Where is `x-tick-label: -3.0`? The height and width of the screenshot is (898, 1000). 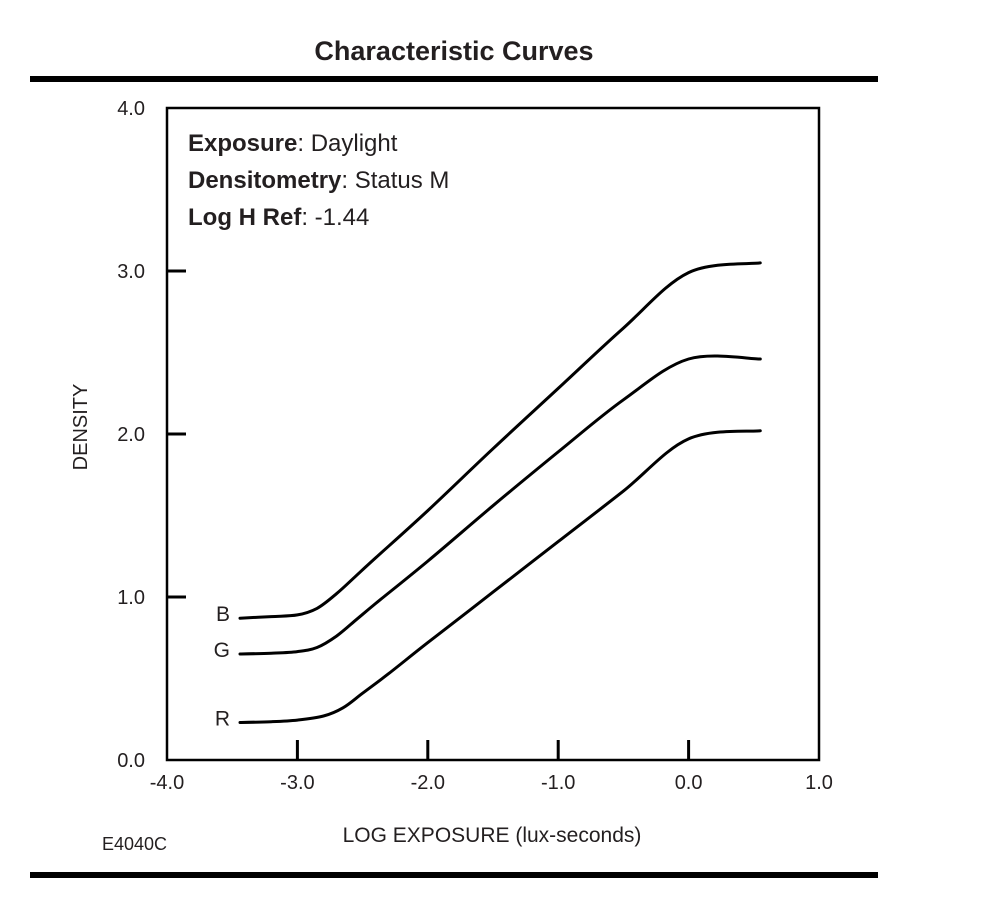
x-tick-label: -3.0 is located at coordinates (297, 783).